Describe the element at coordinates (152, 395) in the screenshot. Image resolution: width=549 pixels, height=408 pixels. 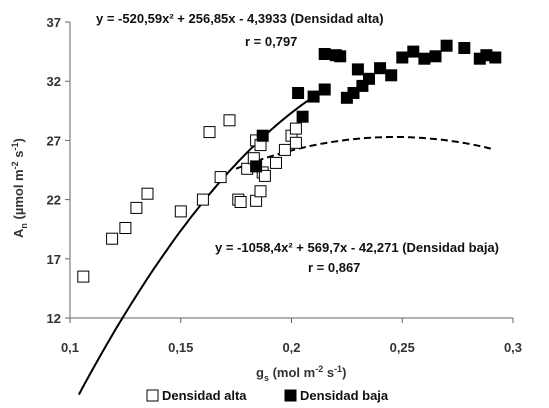
I see `legend-marker-densidad-alta` at that location.